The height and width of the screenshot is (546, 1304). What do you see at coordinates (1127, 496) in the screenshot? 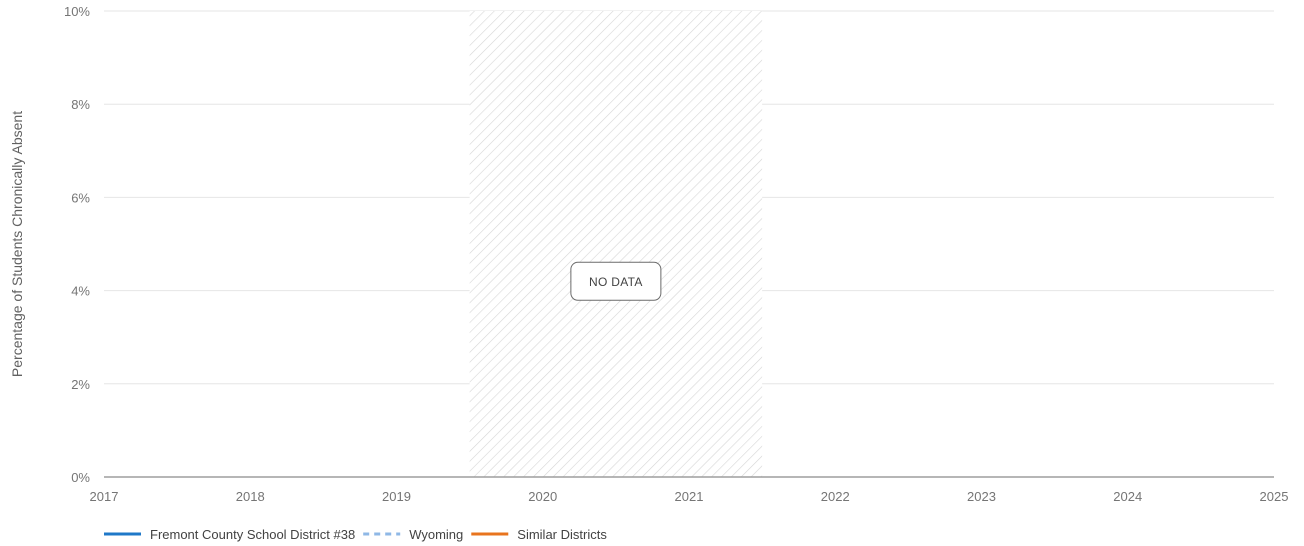
I see `x-tick-label: 2024` at bounding box center [1127, 496].